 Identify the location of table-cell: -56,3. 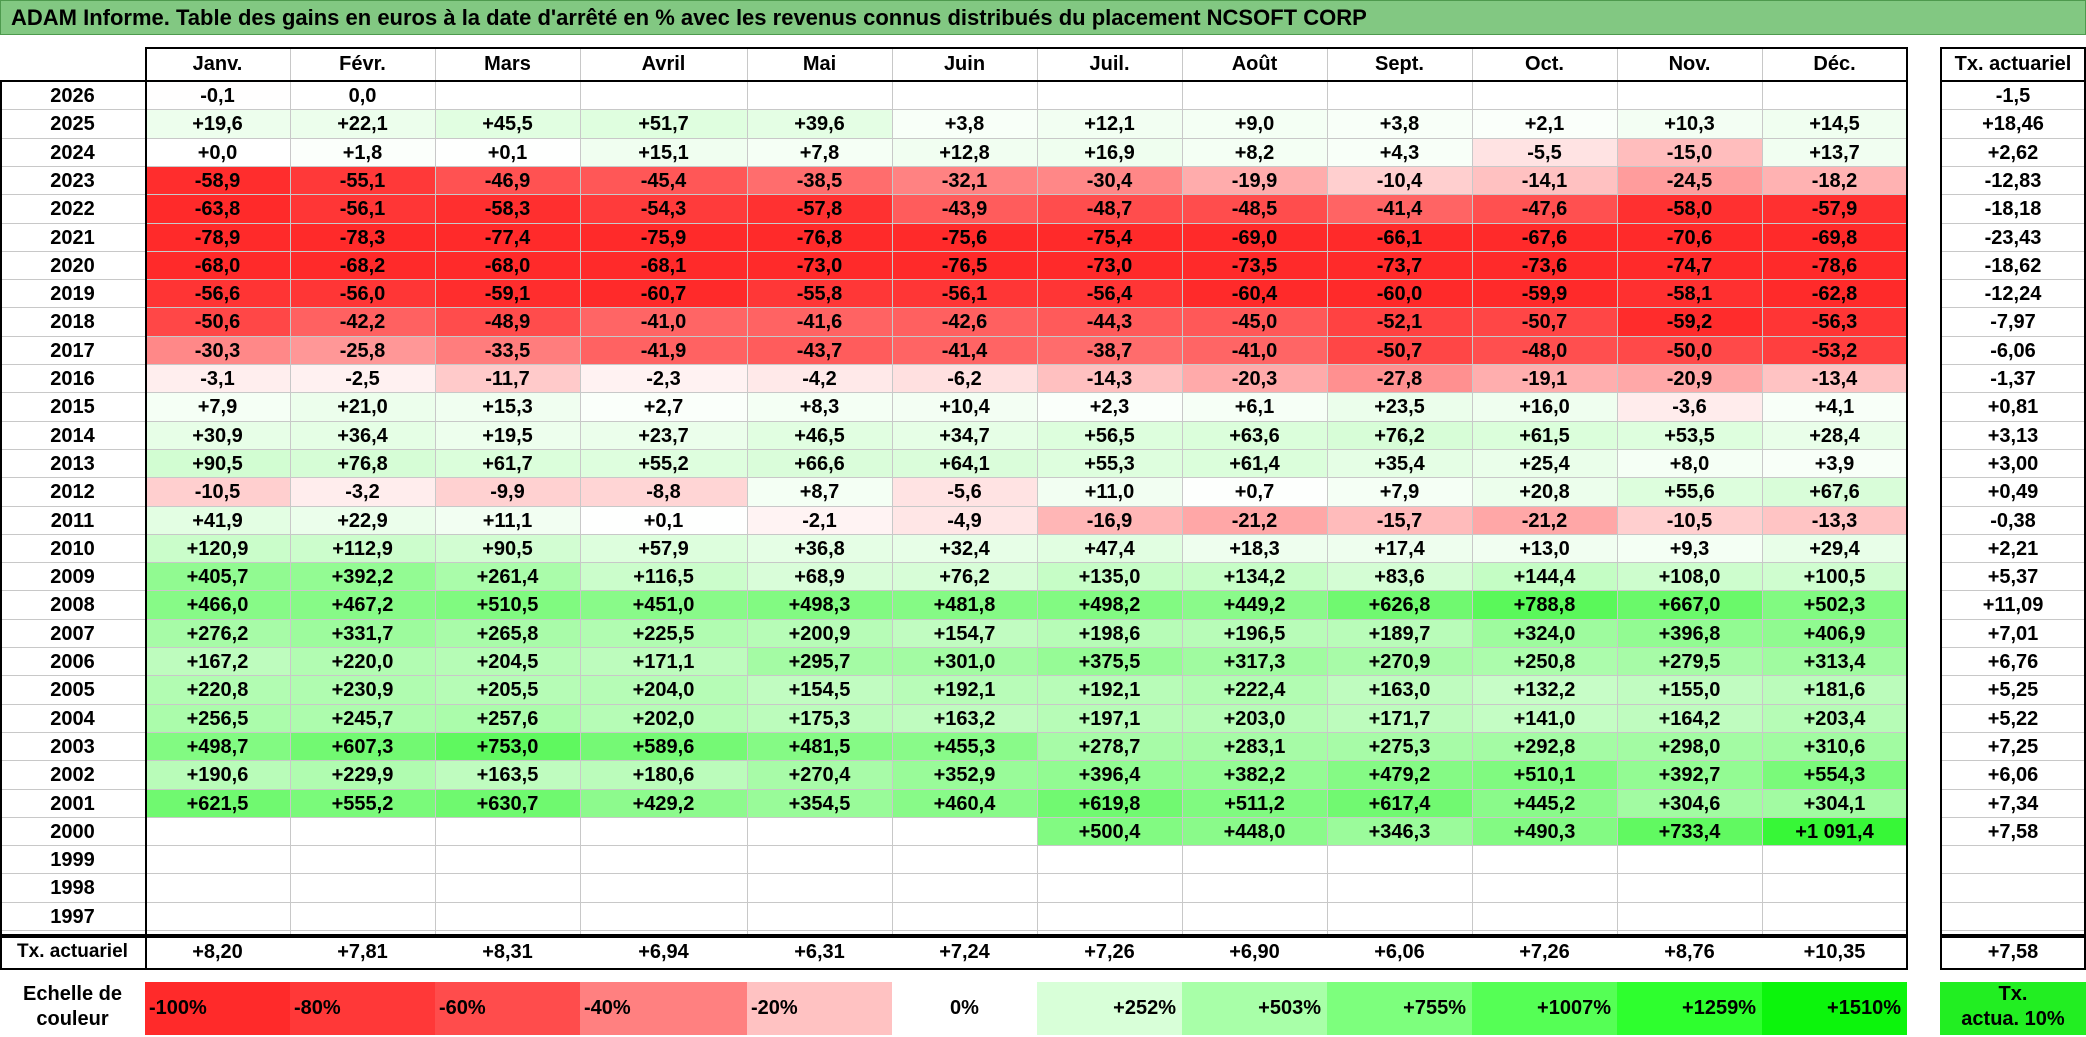
(1834, 322).